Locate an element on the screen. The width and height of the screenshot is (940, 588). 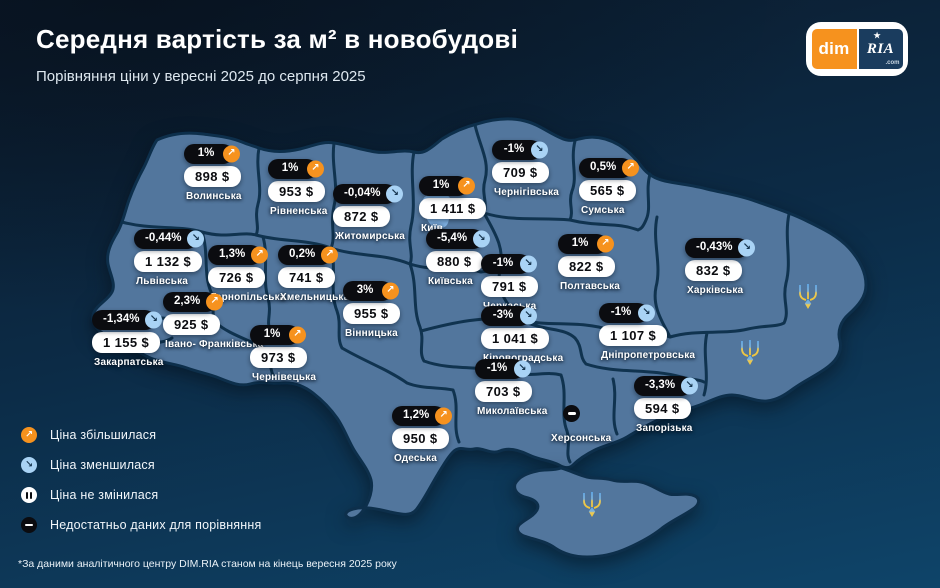
region-badge: -0,44% ↘ 1 132 $ Львівська is located at coordinates (169, 258).